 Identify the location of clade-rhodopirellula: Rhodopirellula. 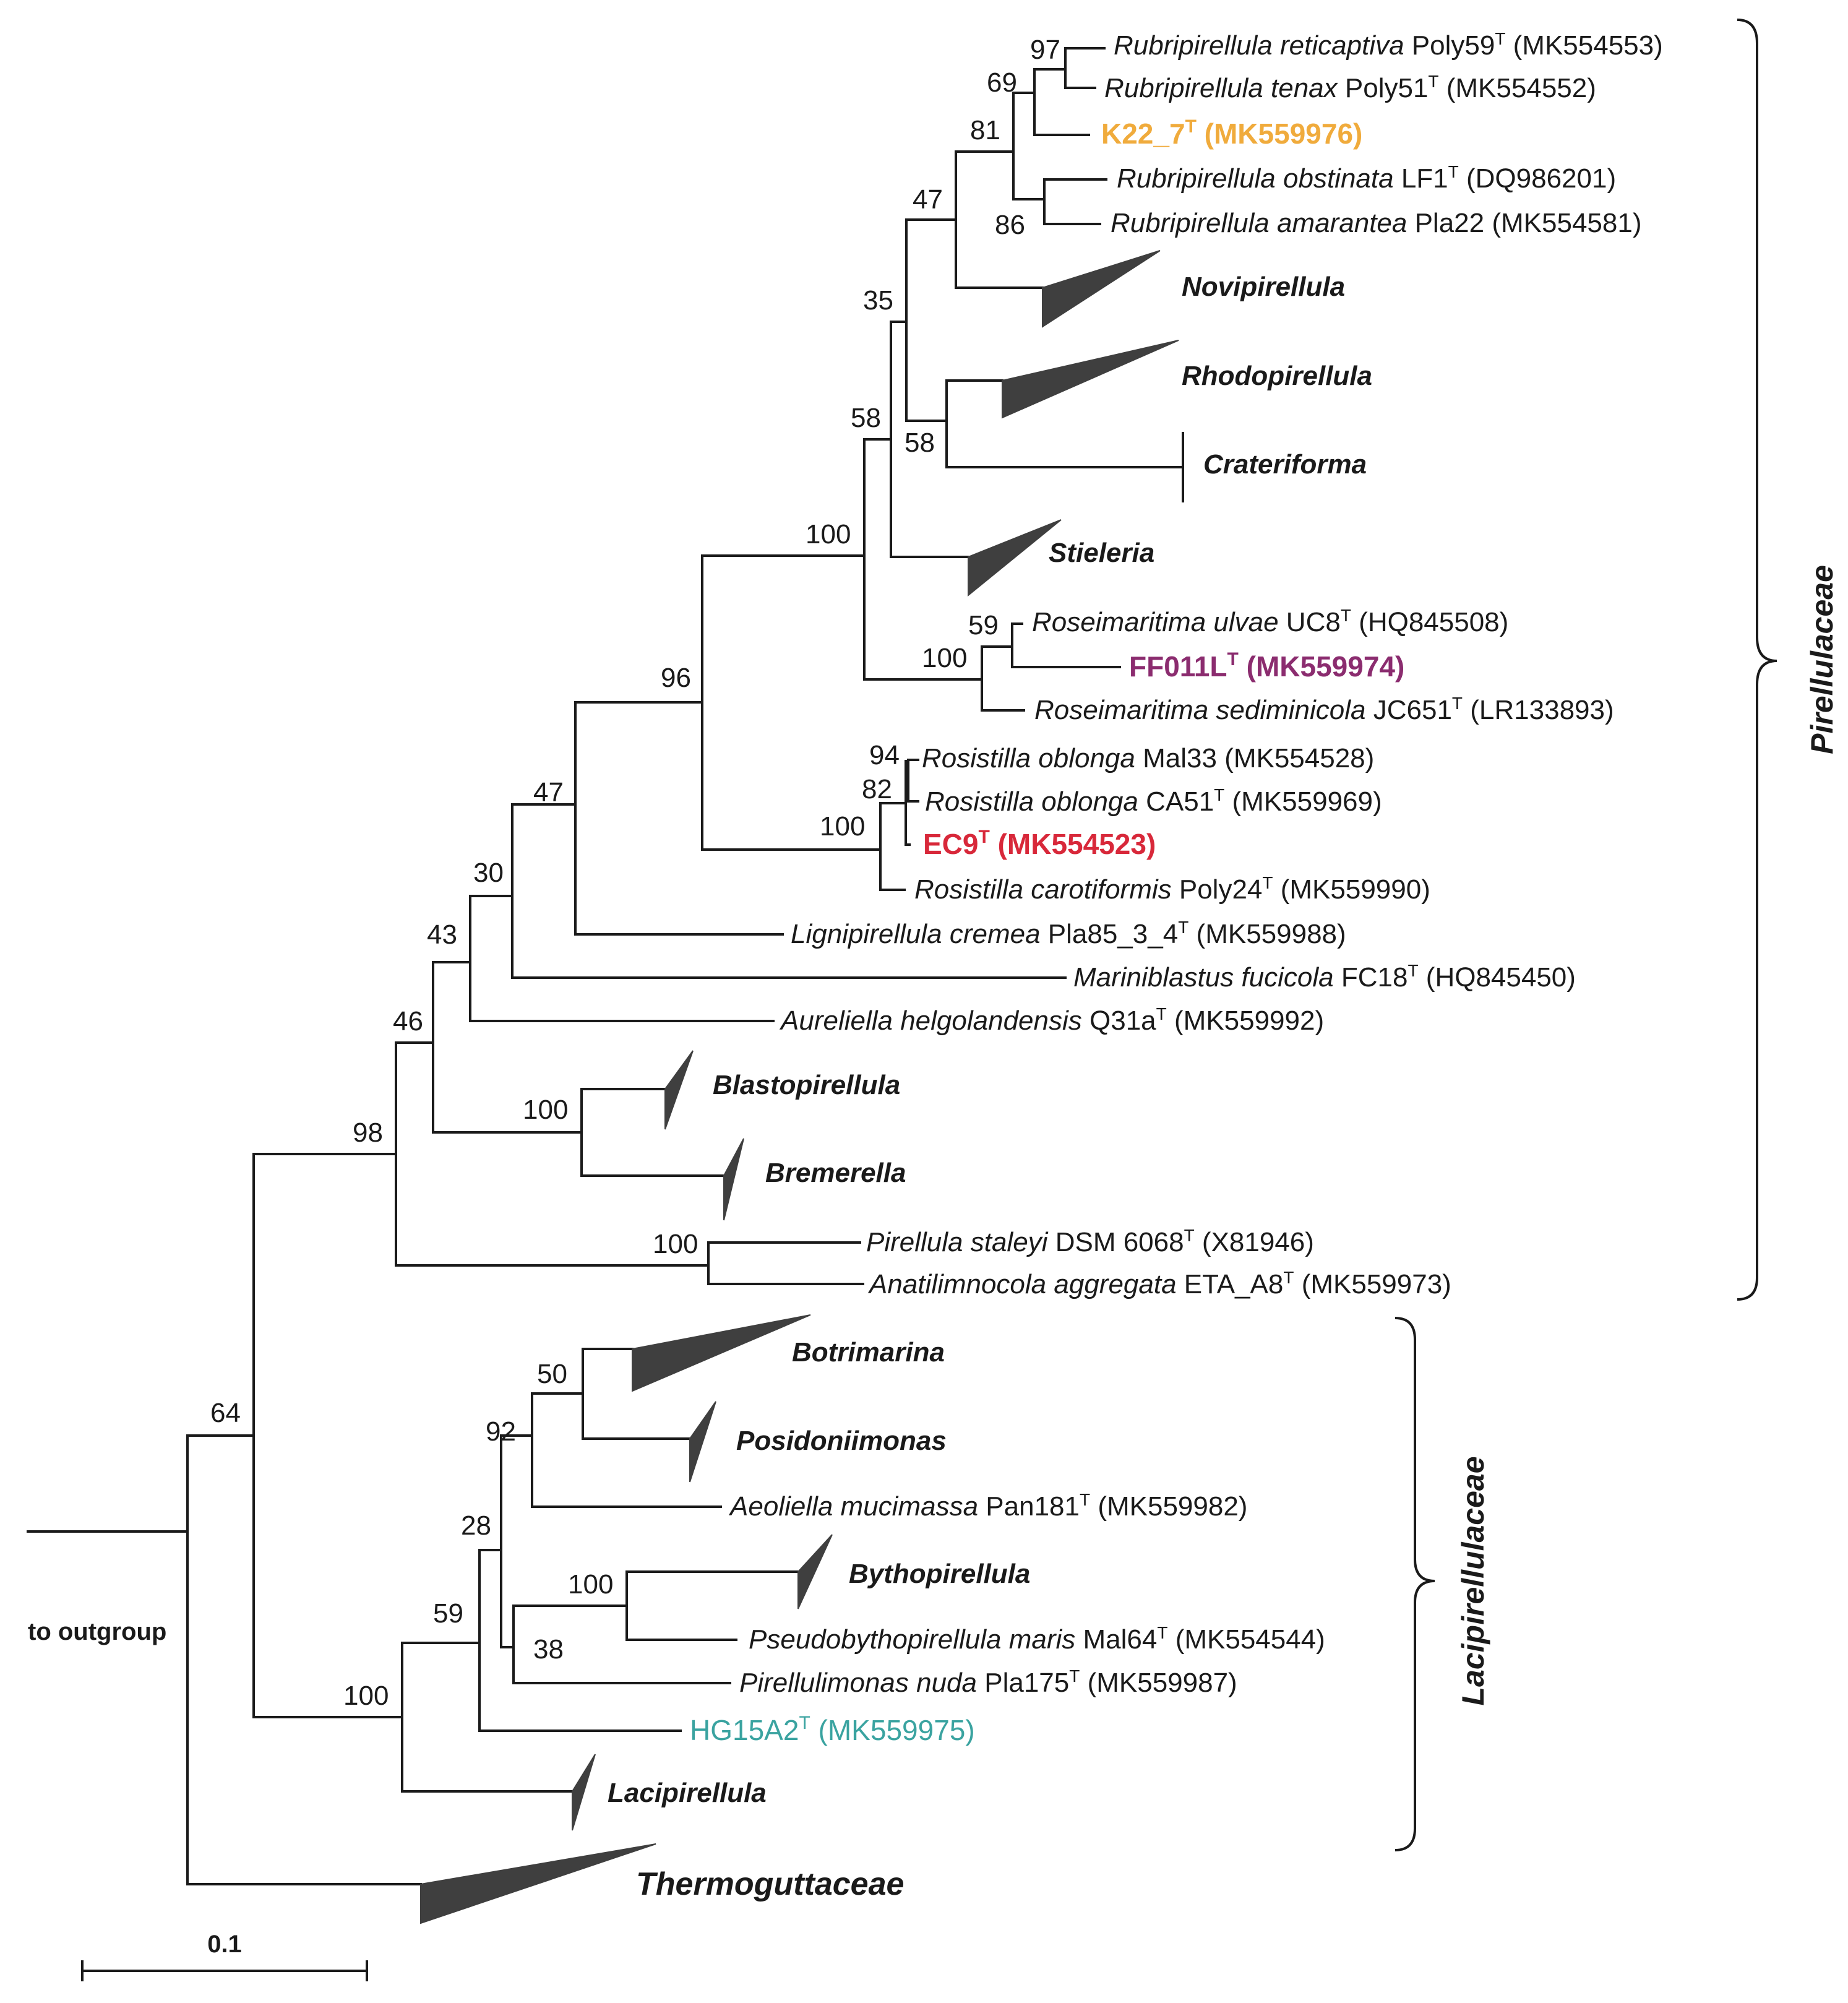
(1277, 376).